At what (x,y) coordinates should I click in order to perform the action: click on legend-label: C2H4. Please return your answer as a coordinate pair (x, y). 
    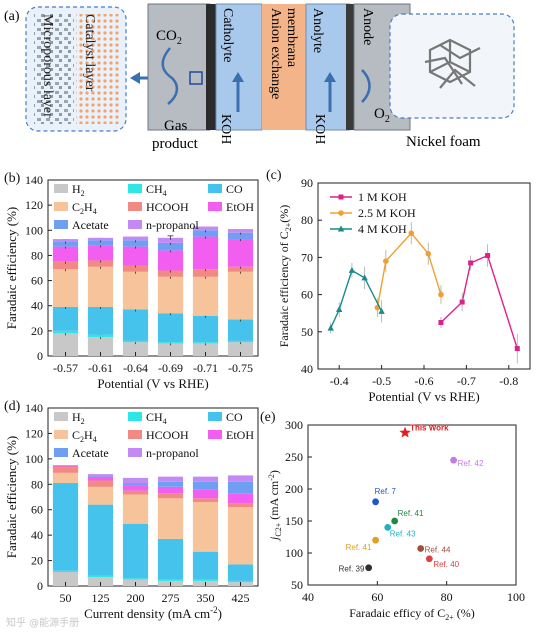
    Looking at the image, I should click on (84, 436).